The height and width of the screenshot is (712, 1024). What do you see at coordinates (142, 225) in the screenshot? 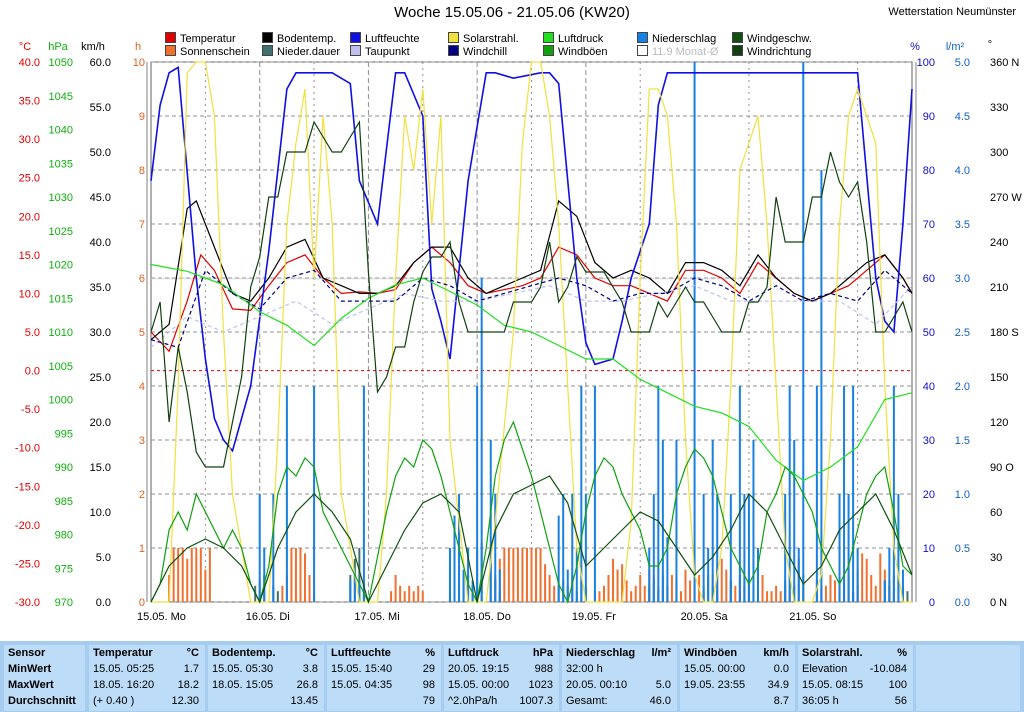
I see `axis-tick-label: 7` at bounding box center [142, 225].